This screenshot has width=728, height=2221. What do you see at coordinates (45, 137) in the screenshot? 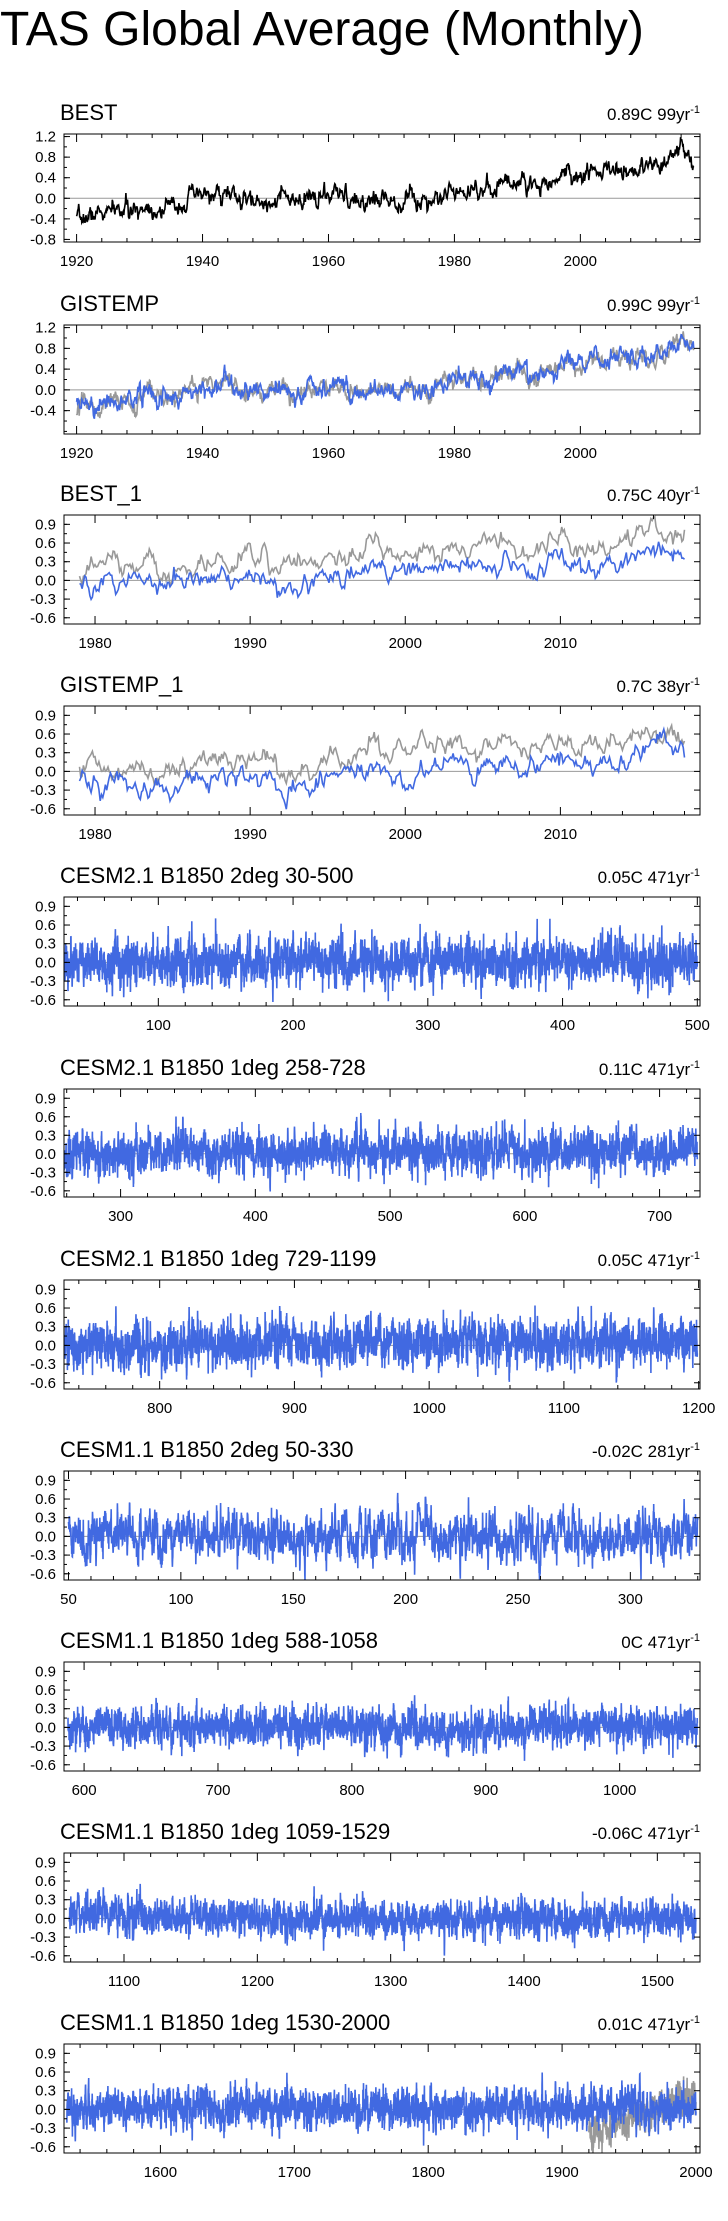
I see `y-tick-label: 1.2` at bounding box center [45, 137].